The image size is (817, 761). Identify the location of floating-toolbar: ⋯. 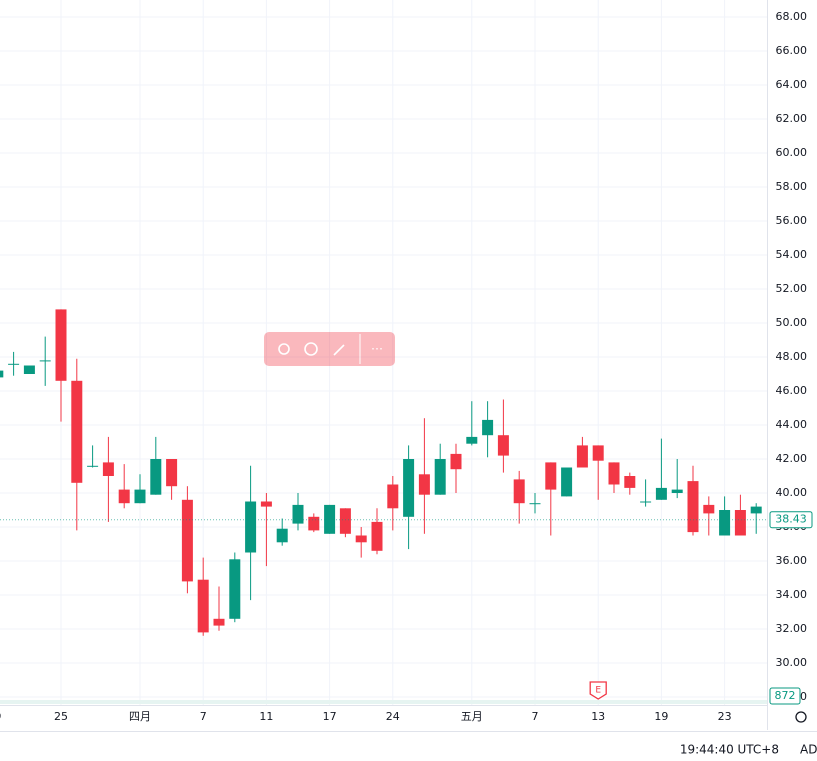
(329, 349).